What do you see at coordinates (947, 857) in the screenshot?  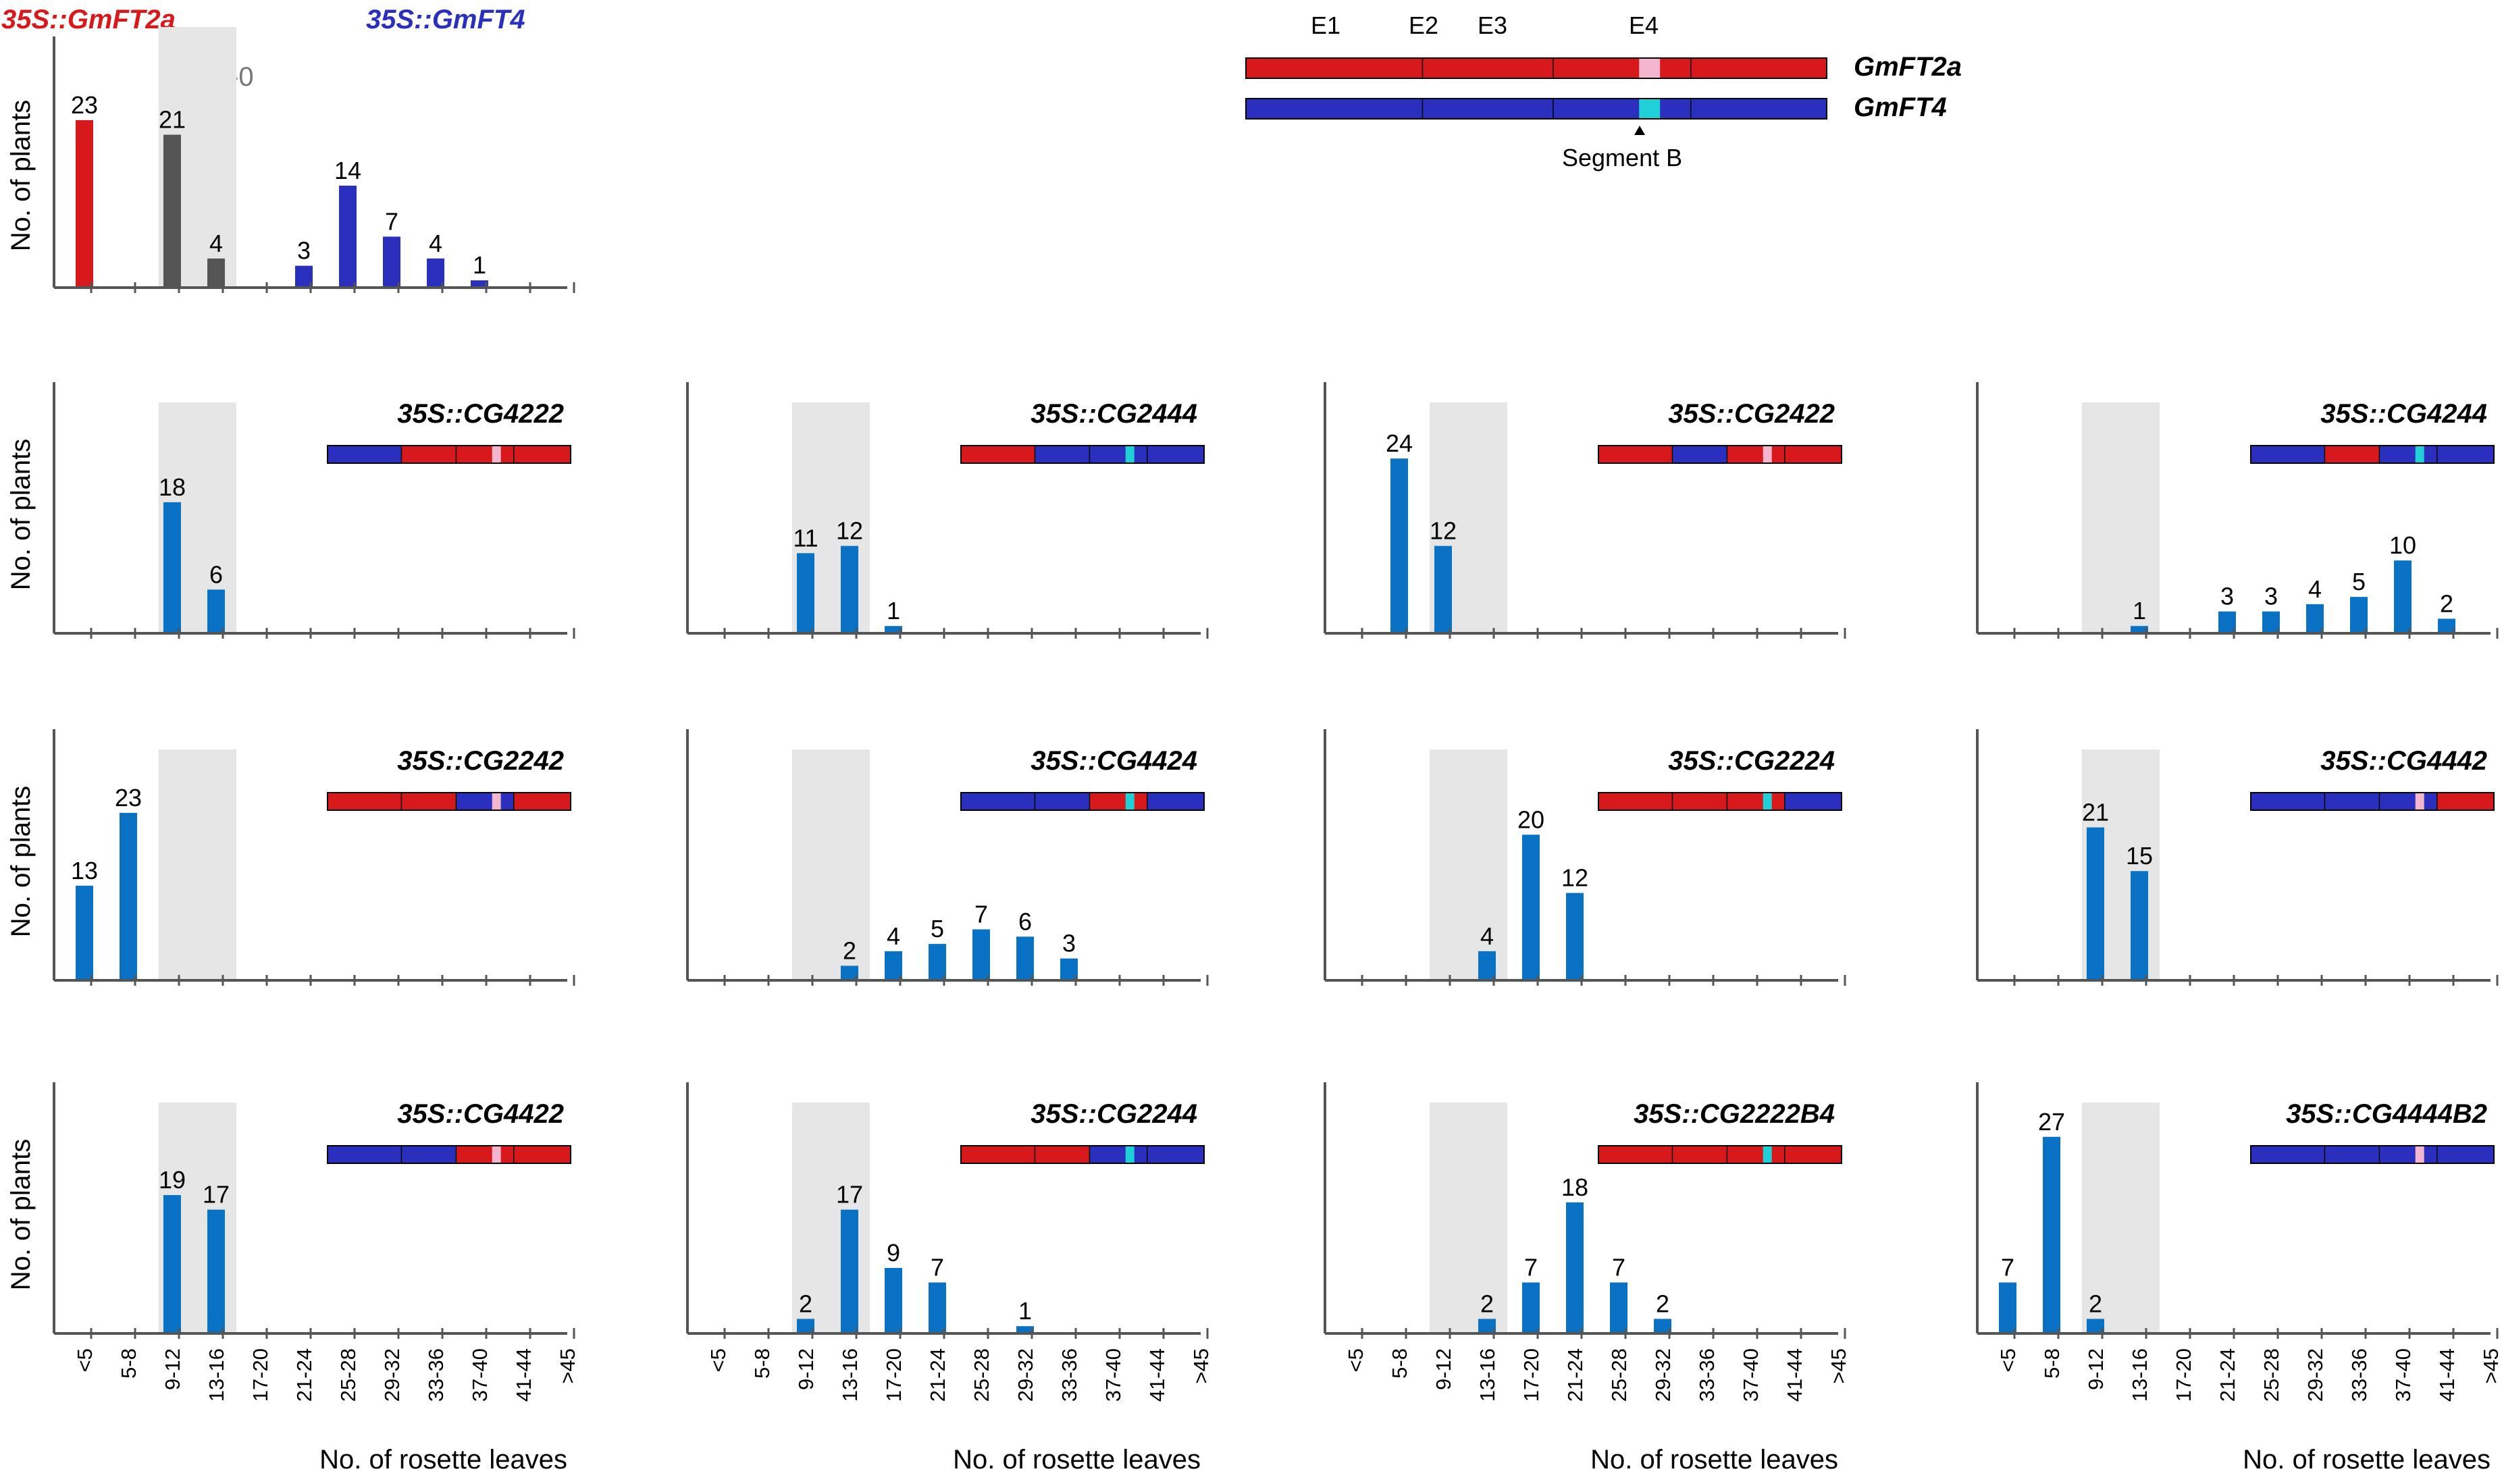 I see `panel-7: 2 4 5 7 63 35S::CG4424` at bounding box center [947, 857].